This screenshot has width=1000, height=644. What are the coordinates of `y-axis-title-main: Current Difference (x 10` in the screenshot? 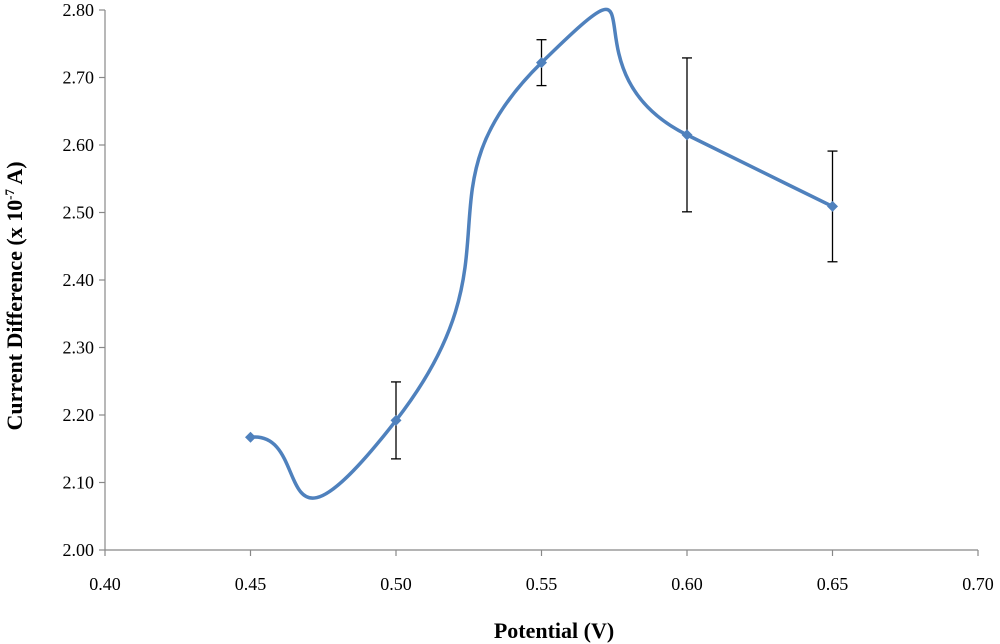 It's located at (14, 315).